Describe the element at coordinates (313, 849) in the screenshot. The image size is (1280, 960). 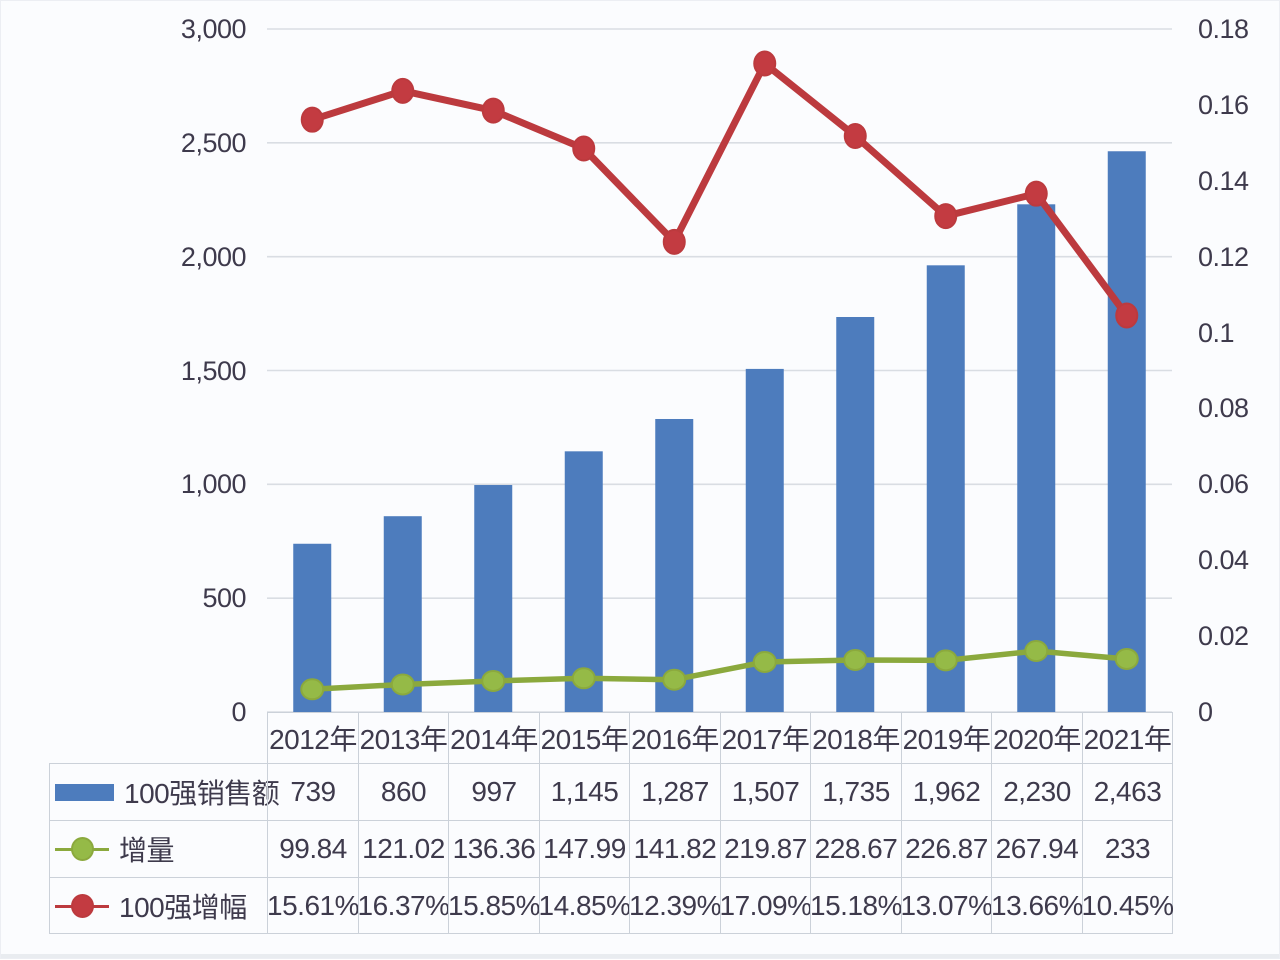
I see `table-cell-increment-2012年: 99.84` at that location.